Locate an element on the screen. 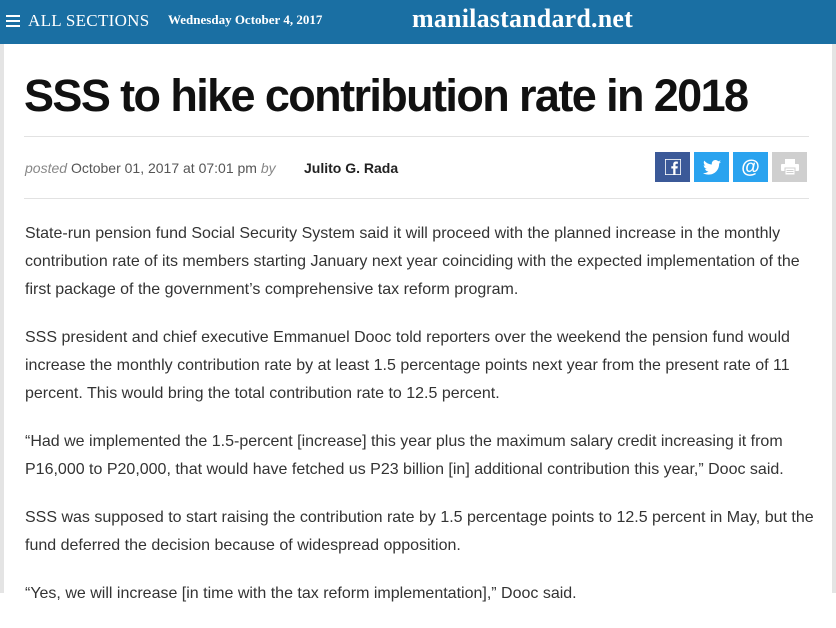 The height and width of the screenshot is (628, 836). hamburger-icon is located at coordinates (13, 21).